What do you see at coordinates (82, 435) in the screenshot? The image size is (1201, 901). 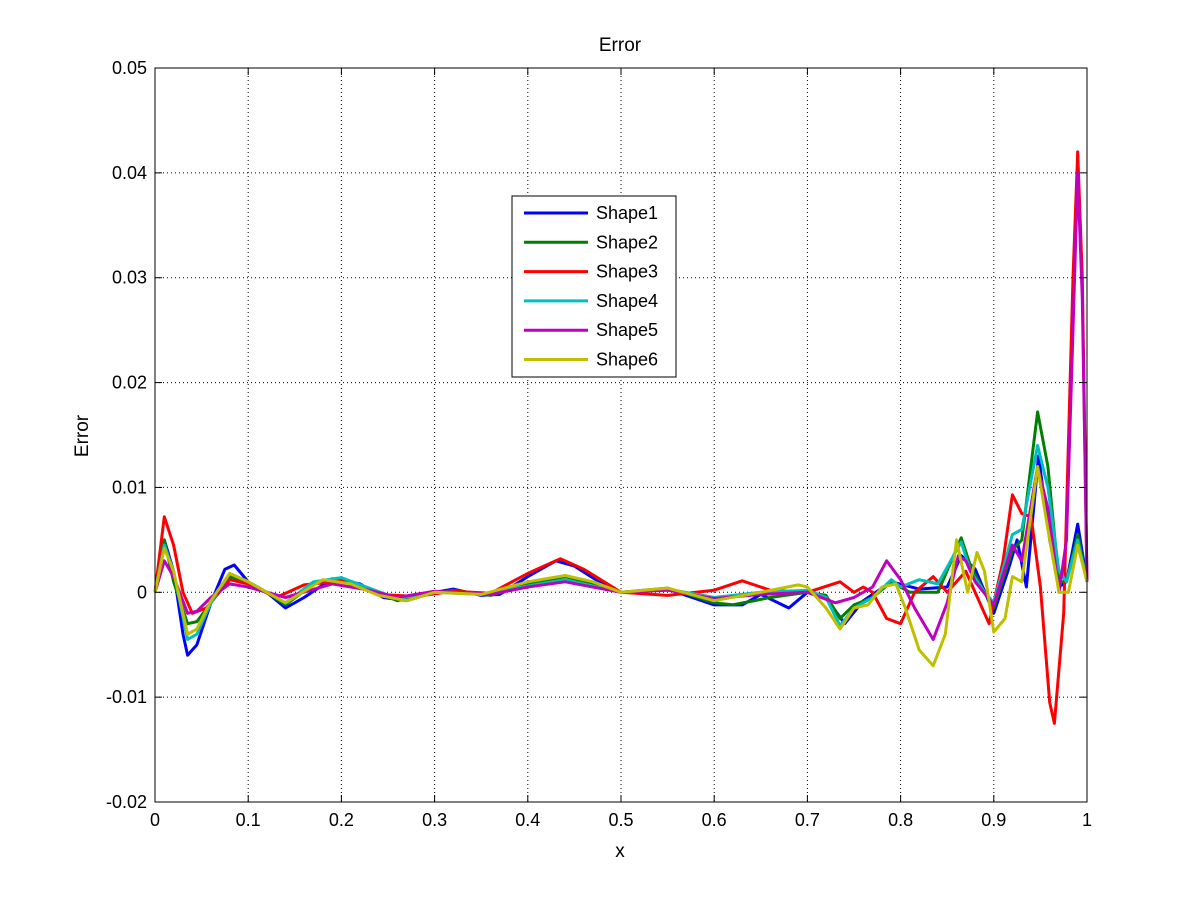 I see `y-axis-label: Error` at bounding box center [82, 435].